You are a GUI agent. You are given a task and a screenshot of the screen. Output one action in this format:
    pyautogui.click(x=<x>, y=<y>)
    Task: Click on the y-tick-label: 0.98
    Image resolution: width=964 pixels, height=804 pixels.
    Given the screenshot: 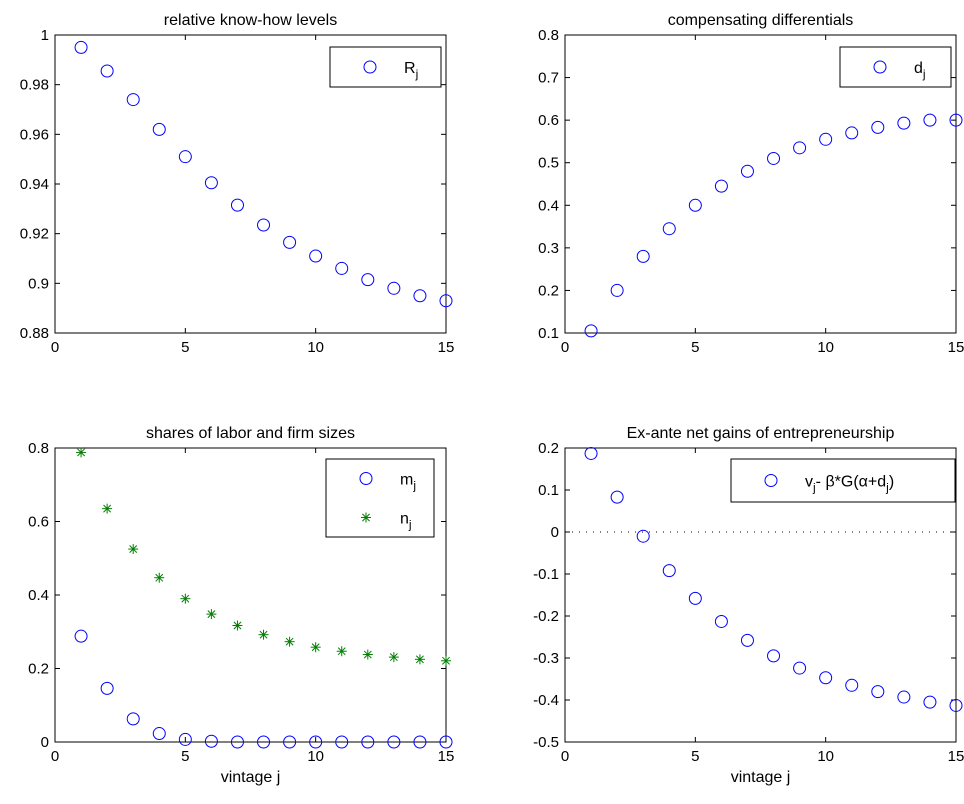 What is the action you would take?
    pyautogui.click(x=34, y=85)
    